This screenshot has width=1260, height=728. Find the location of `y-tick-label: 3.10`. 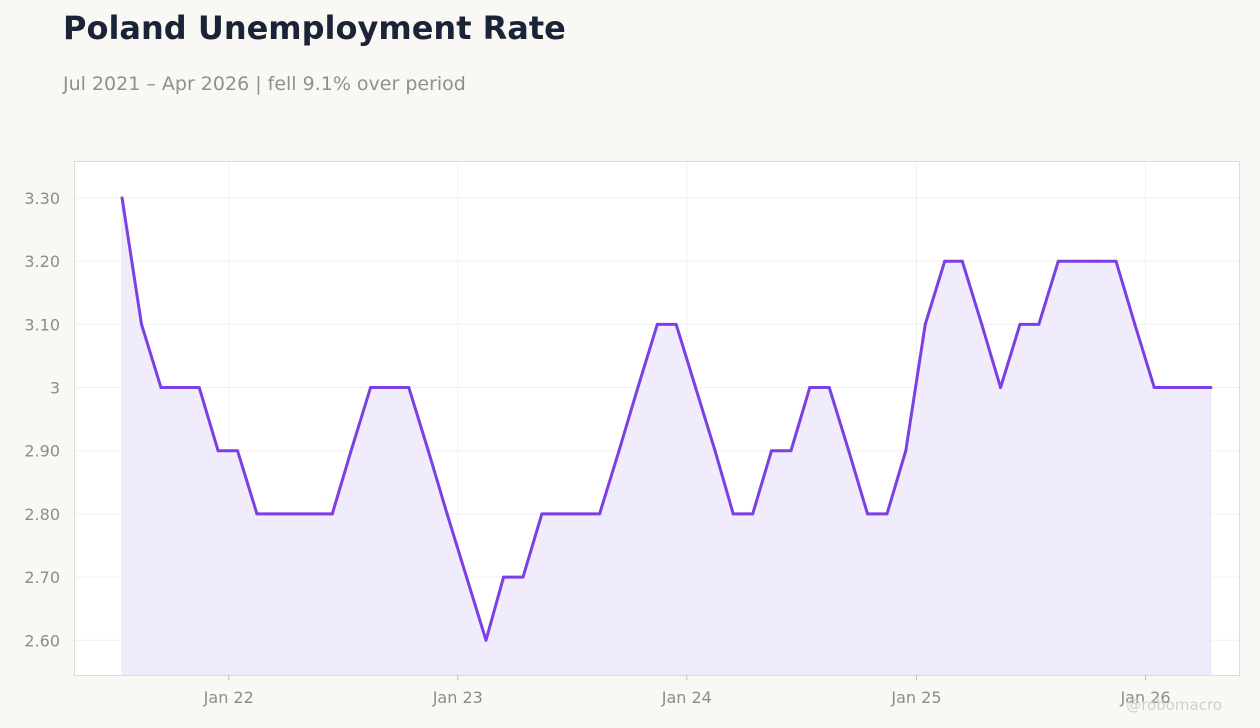

y-tick-label: 3.10 is located at coordinates (42, 324).